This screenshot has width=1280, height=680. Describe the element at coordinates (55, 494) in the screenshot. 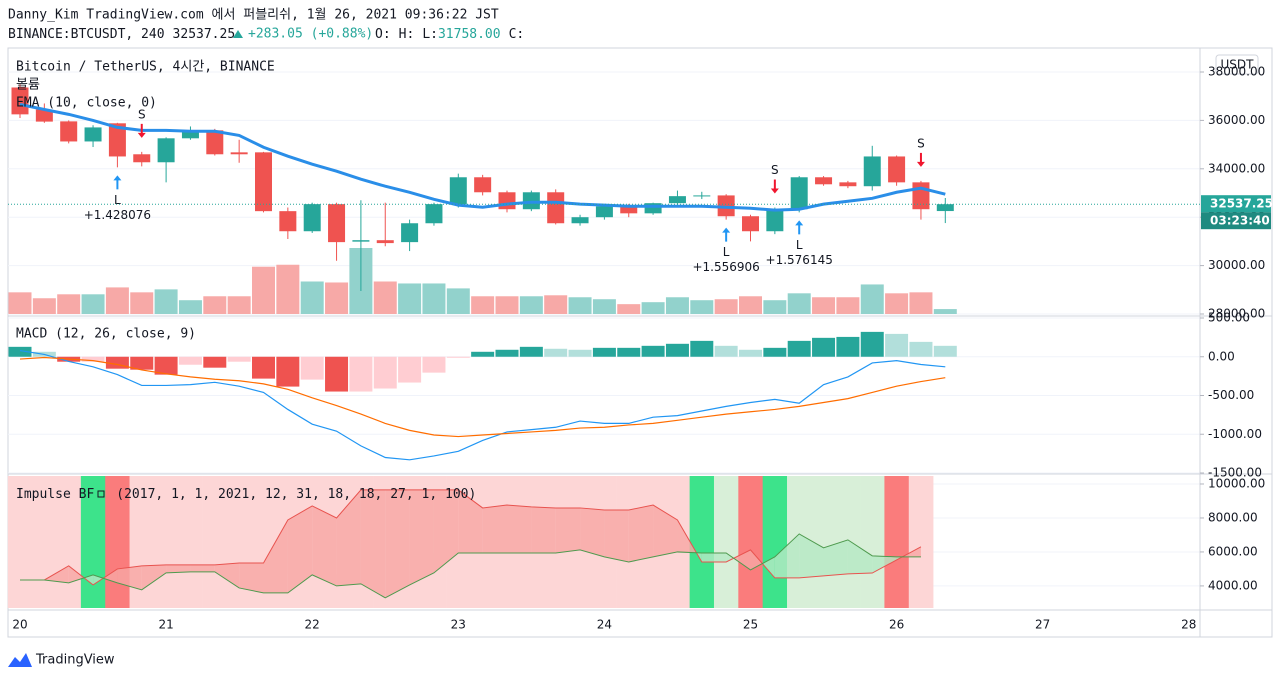

I see `impulse-name: Impulse BF` at that location.